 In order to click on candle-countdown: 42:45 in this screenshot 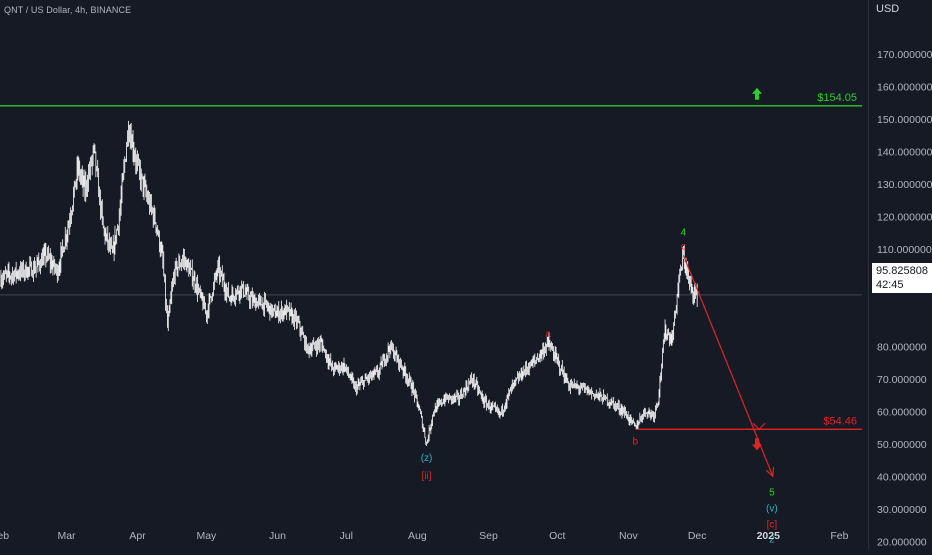, I will do `click(890, 285)`.